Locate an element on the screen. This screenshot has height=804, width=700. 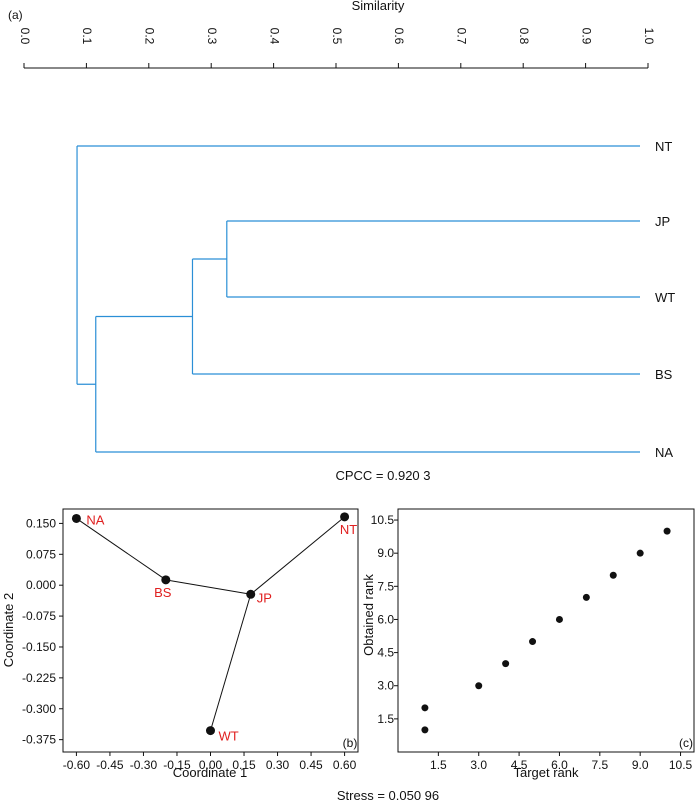
dendrogram-leaf-label: JP is located at coordinates (662, 221).